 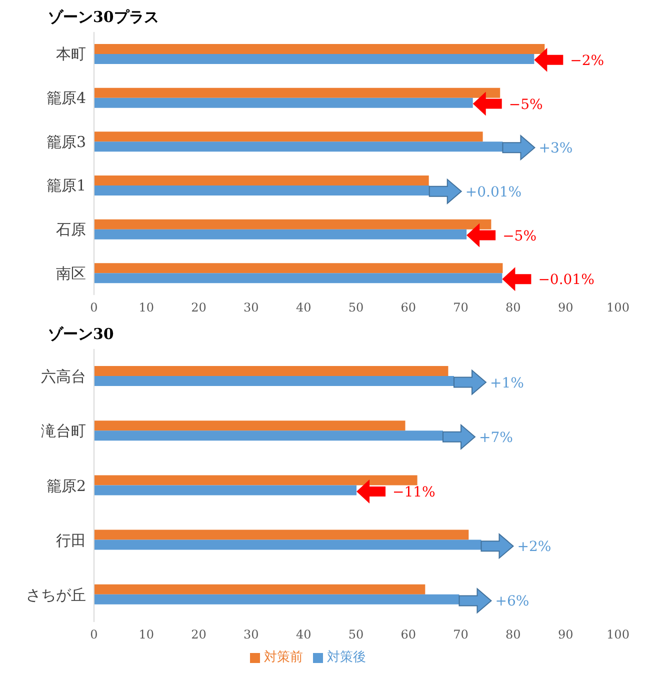 I want to click on y-tick-label: 滝台町, so click(x=63, y=431).